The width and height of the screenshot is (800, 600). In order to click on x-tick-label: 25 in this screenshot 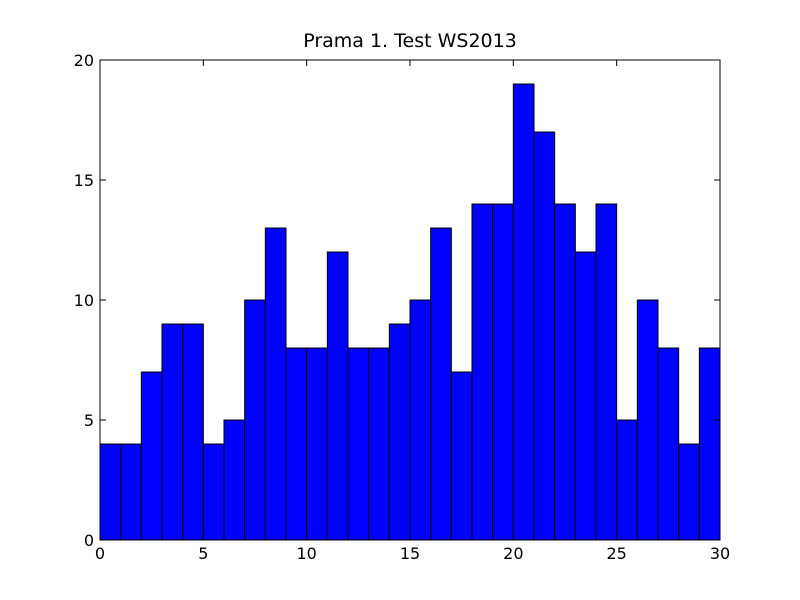, I will do `click(616, 553)`.